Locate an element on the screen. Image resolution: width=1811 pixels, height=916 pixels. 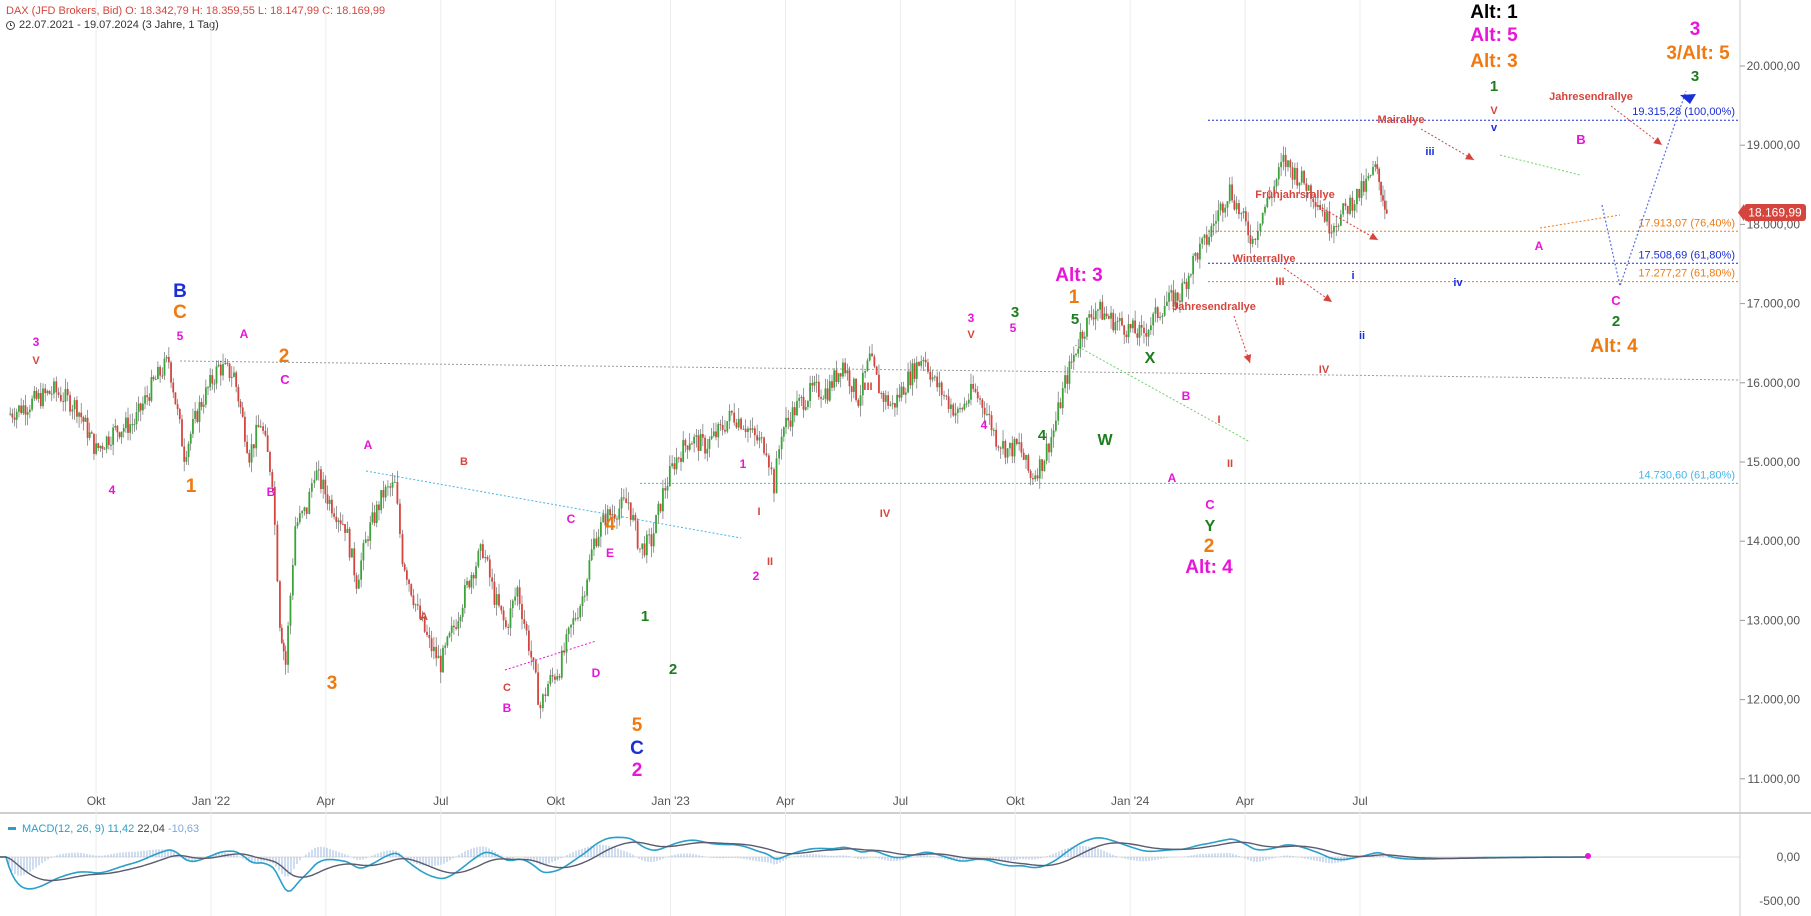
wave-label: Alt: 3 is located at coordinates (1494, 61).